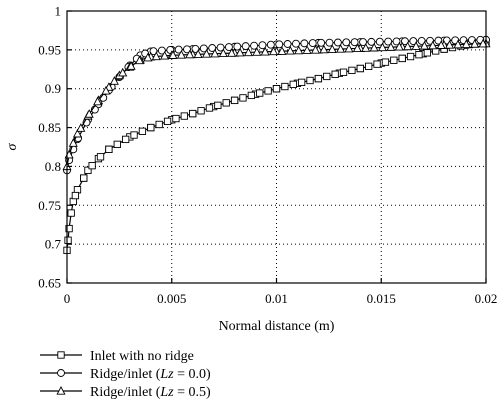  What do you see at coordinates (58, 11) in the screenshot?
I see `y-tick-label: 1` at bounding box center [58, 11].